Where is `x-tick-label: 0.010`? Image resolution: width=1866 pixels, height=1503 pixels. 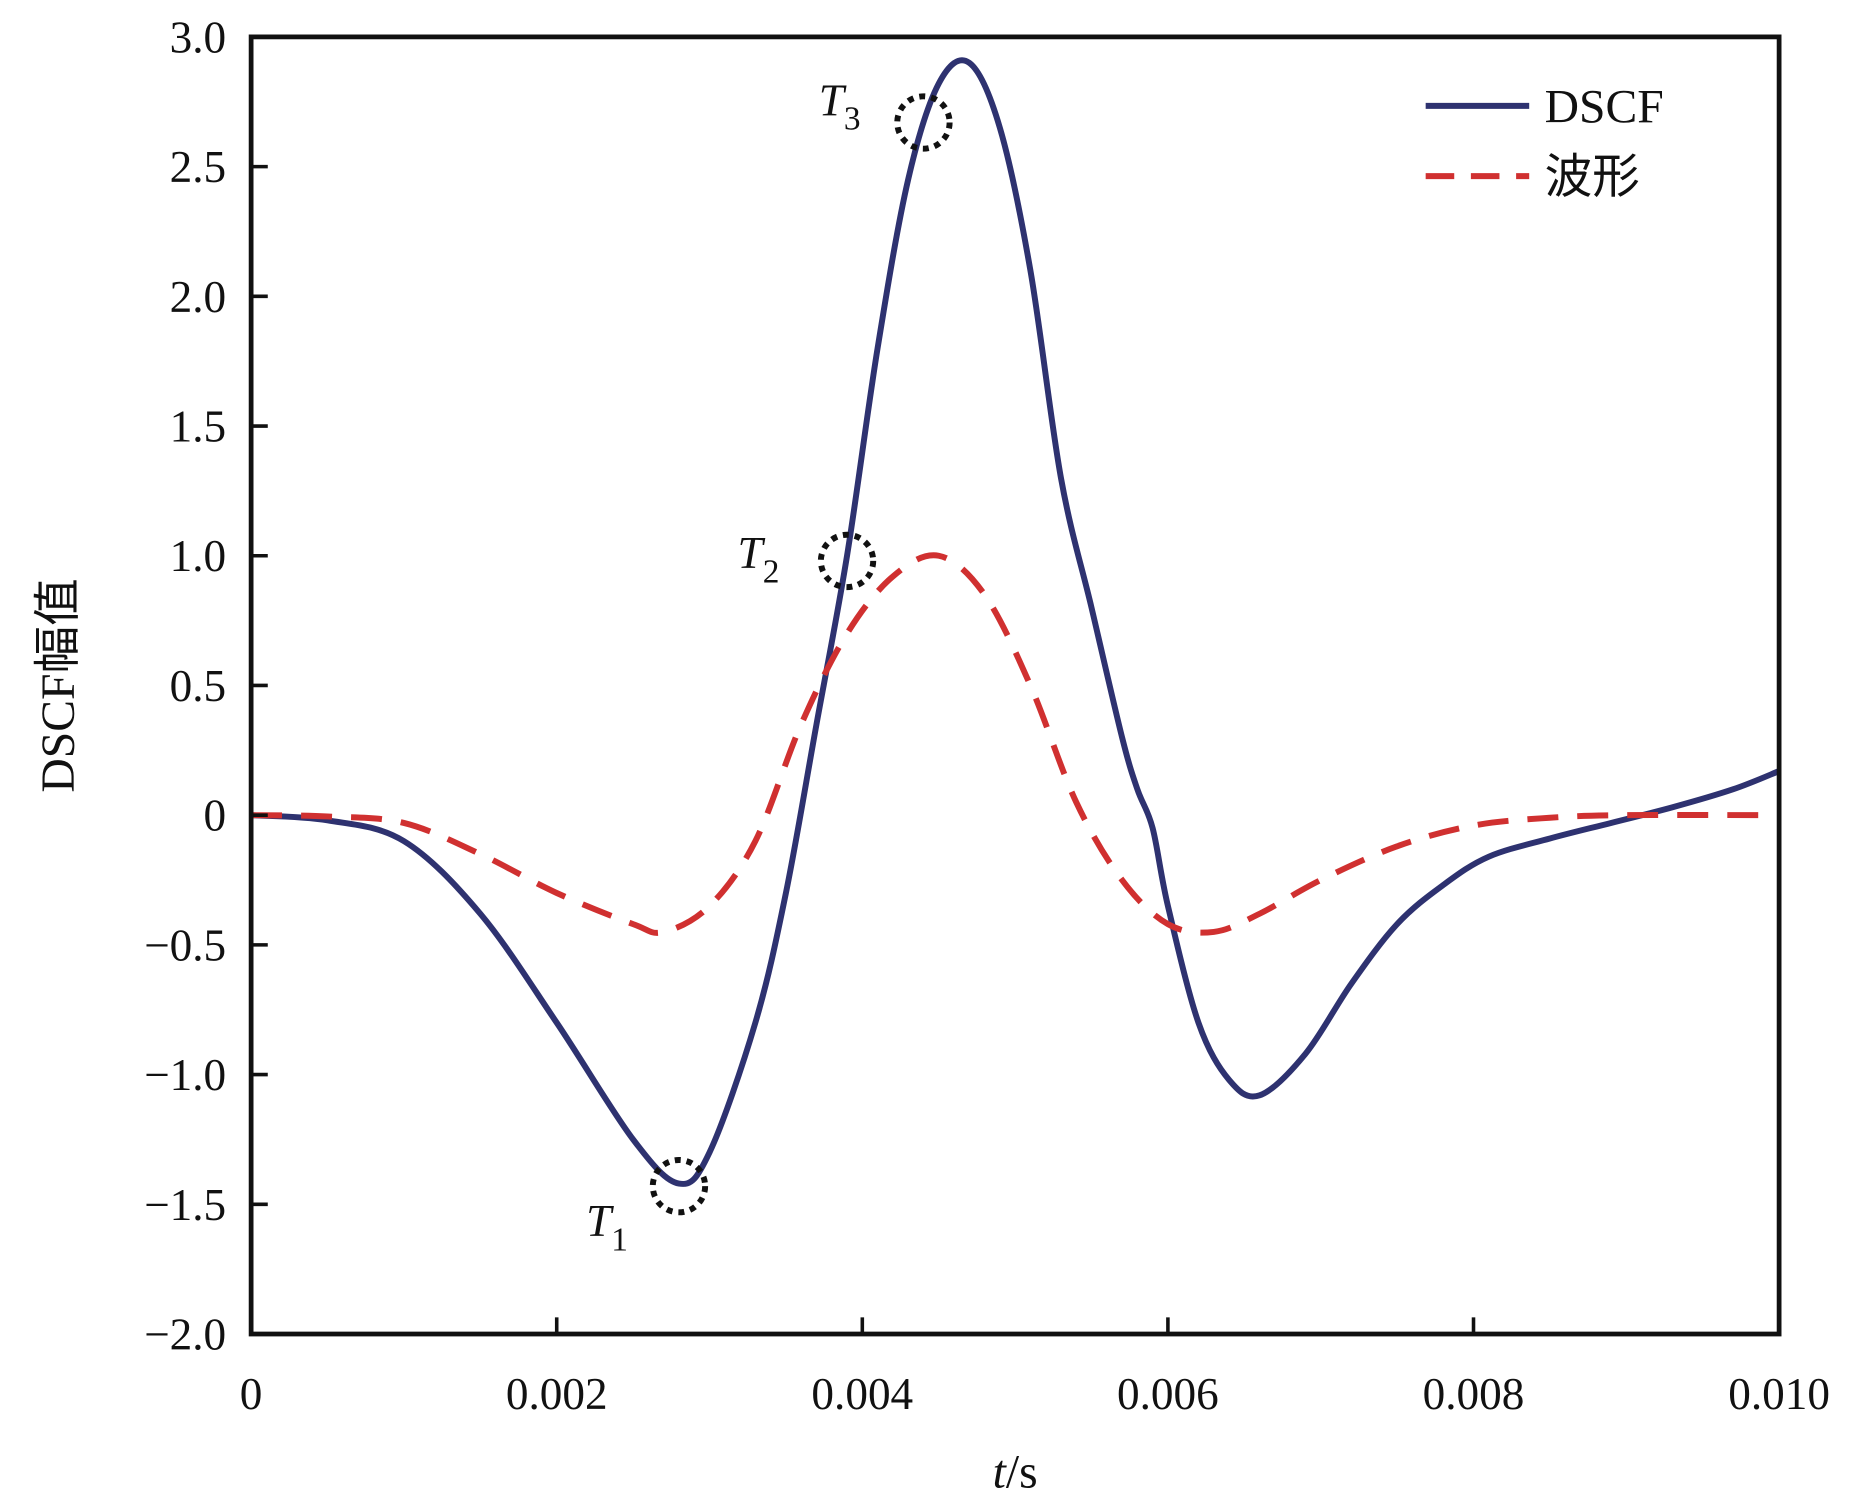 x-tick-label: 0.010 is located at coordinates (1779, 1394).